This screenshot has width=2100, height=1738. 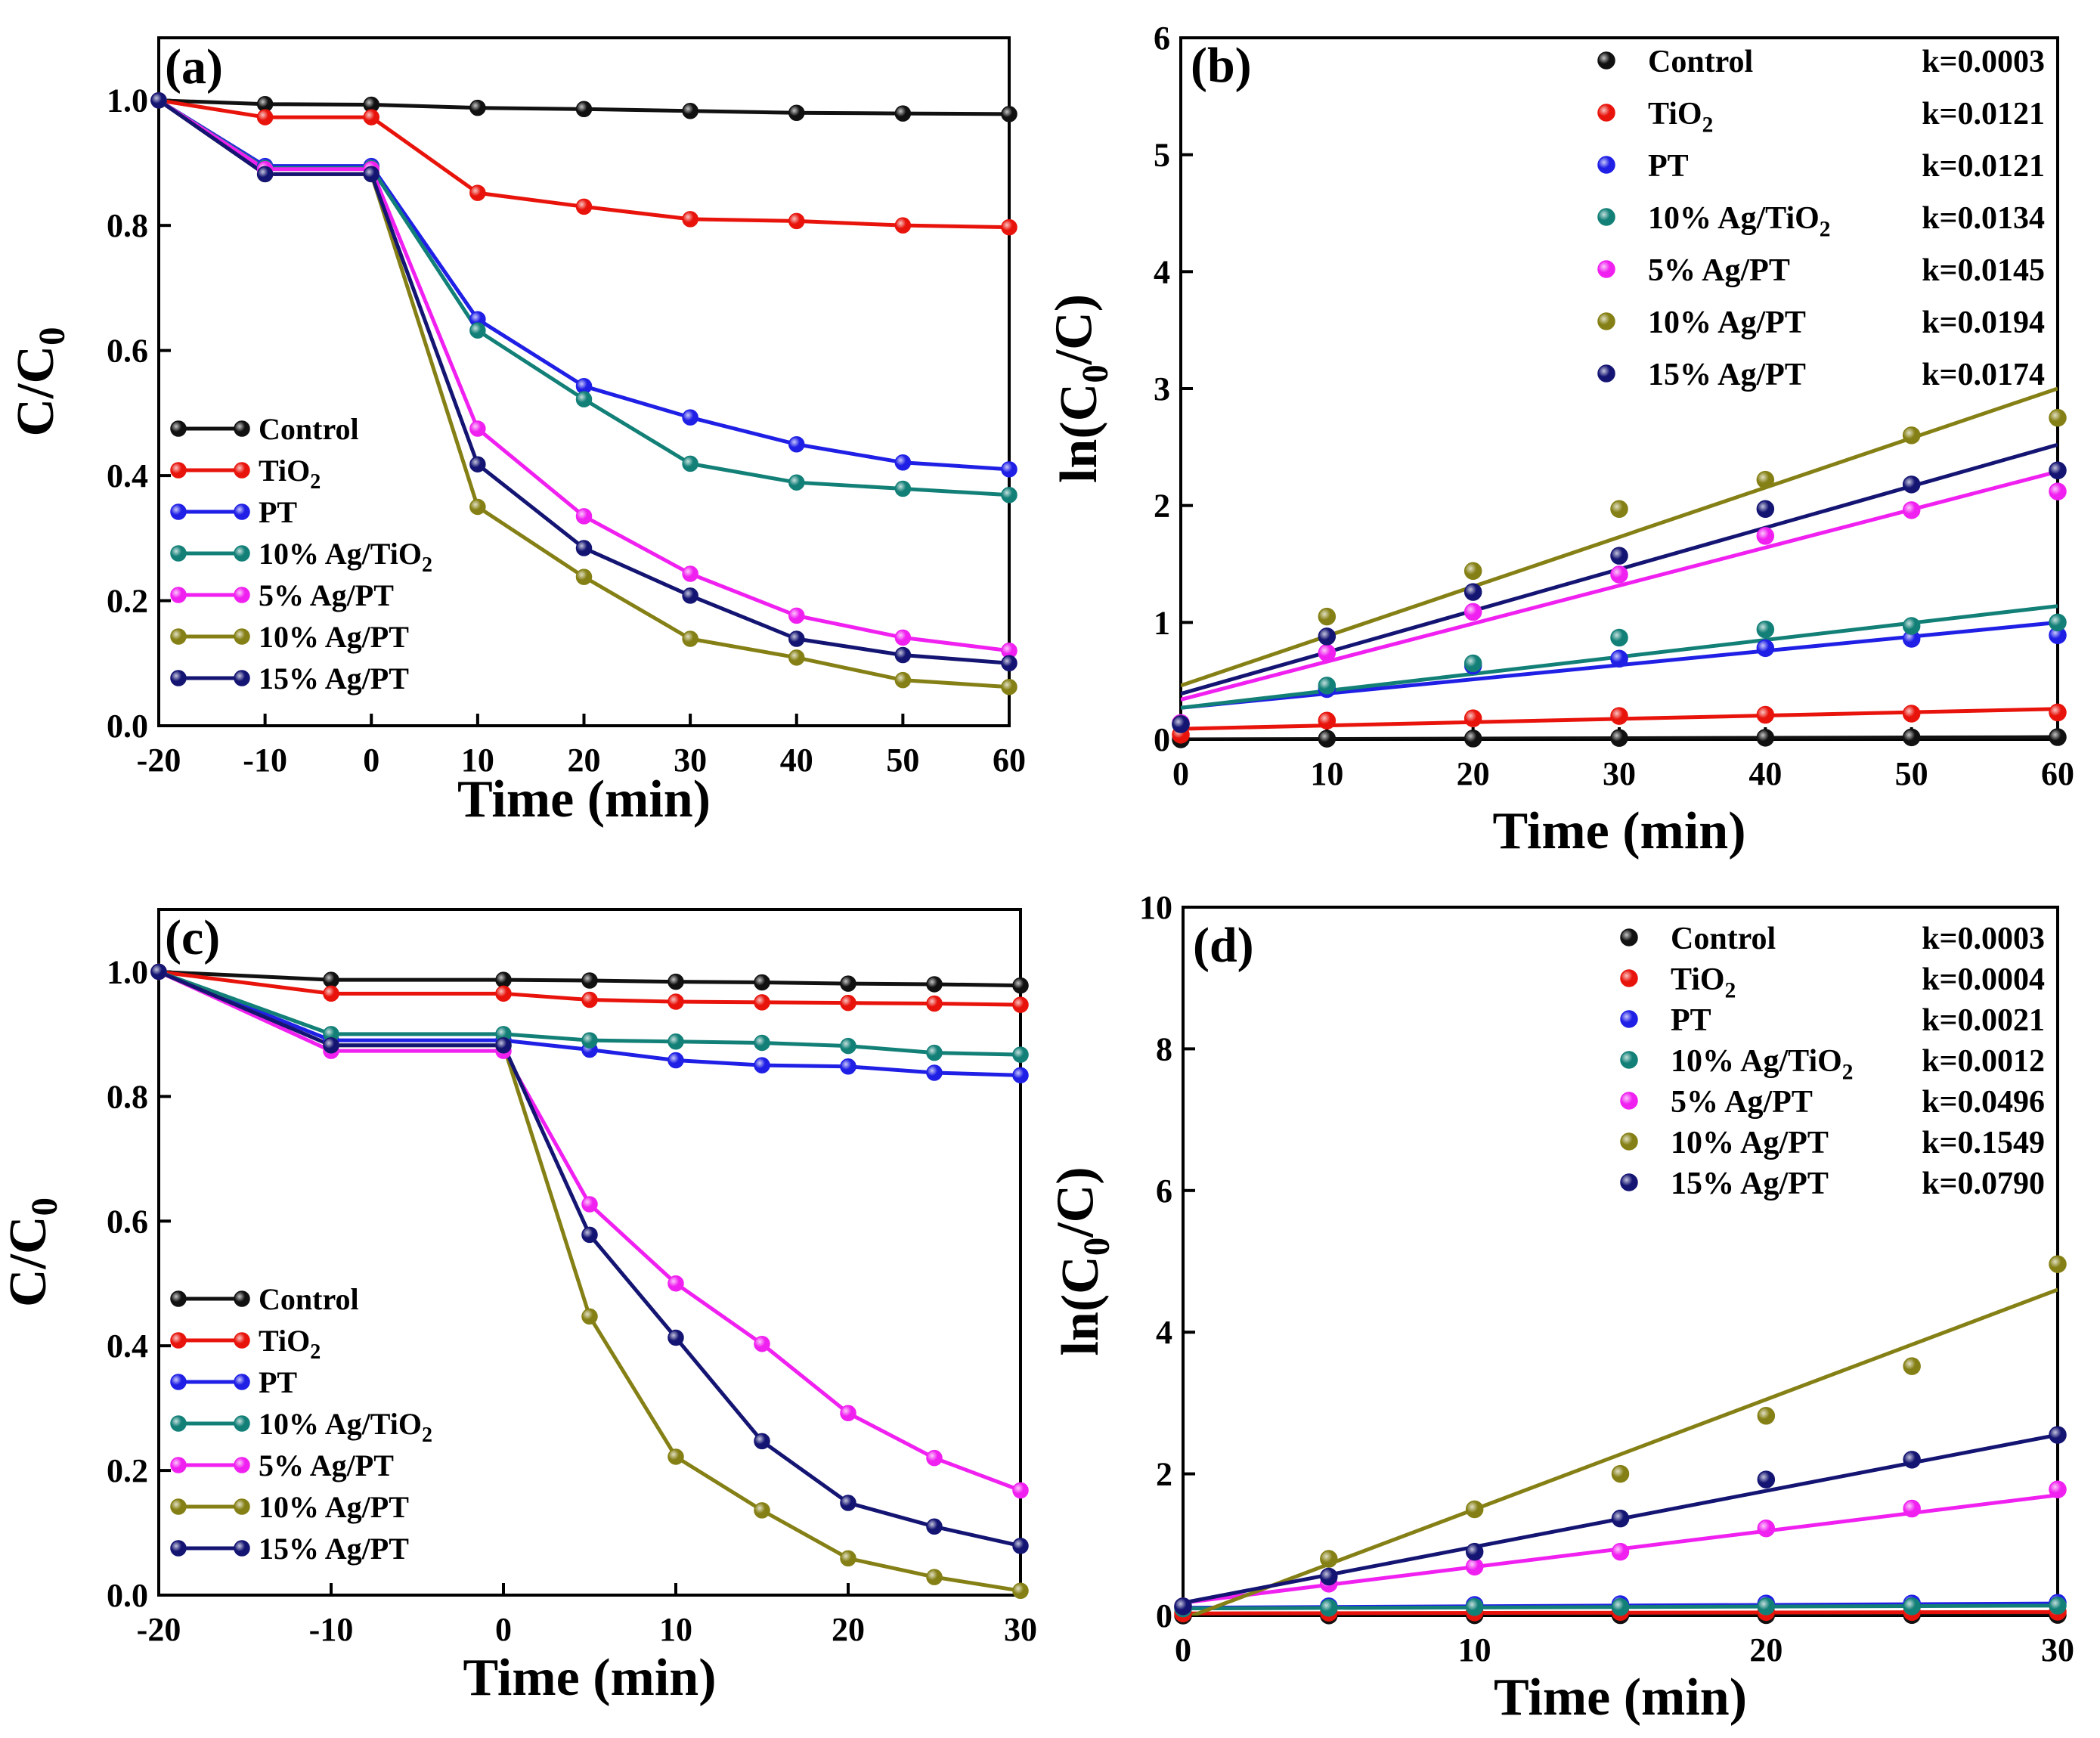 What do you see at coordinates (1983, 939) in the screenshot?
I see `legend-k-value-control: k=0.0003` at bounding box center [1983, 939].